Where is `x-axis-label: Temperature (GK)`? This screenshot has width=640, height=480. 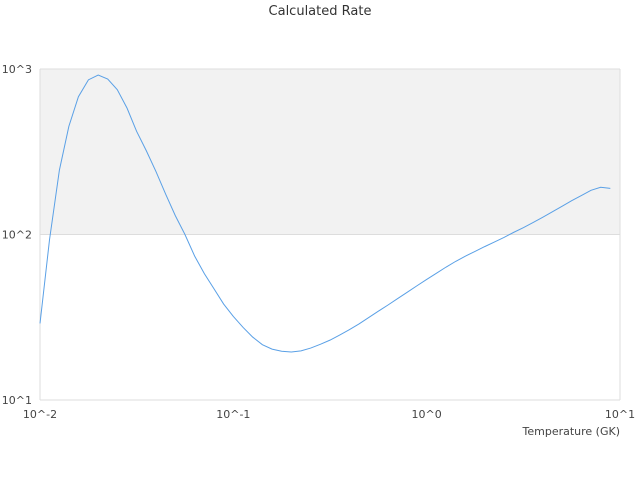
x-axis-label: Temperature (GK) is located at coordinates (571, 431).